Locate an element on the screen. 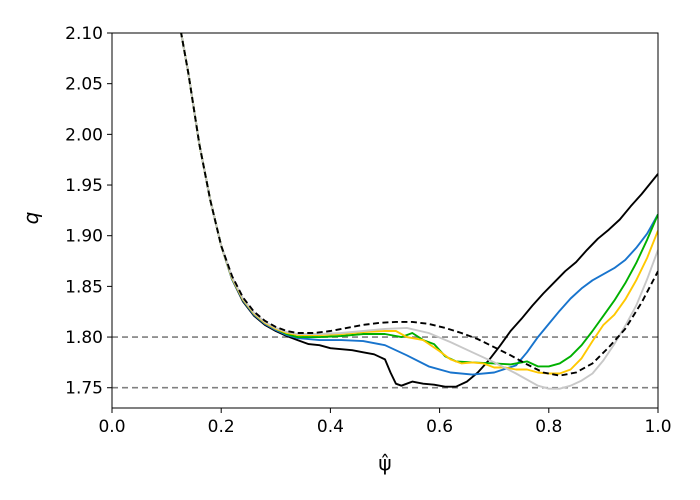  x-axis: 0.0 0.2 0.4 0.6 0.8 1.0 is located at coordinates (385, 422).